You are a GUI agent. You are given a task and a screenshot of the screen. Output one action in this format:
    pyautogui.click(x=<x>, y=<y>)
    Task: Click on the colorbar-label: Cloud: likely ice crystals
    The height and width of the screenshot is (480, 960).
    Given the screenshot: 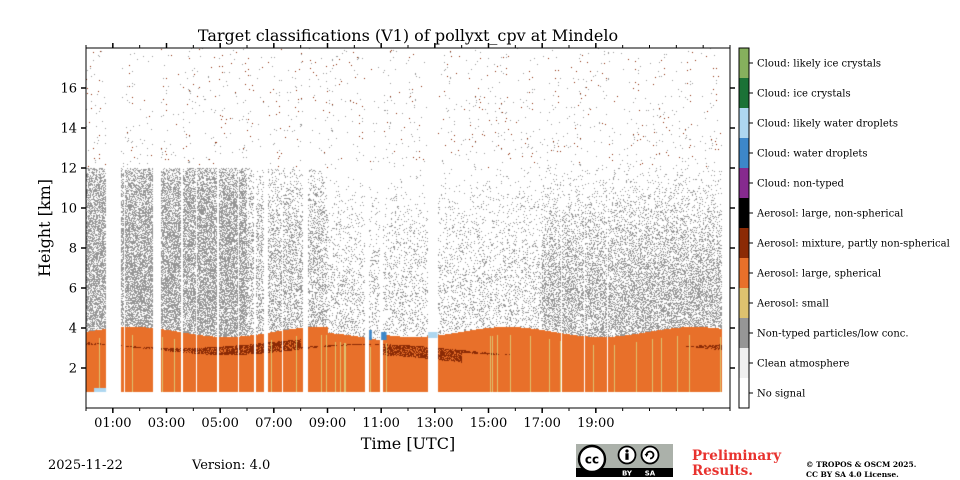 What is the action you would take?
    pyautogui.click(x=819, y=64)
    